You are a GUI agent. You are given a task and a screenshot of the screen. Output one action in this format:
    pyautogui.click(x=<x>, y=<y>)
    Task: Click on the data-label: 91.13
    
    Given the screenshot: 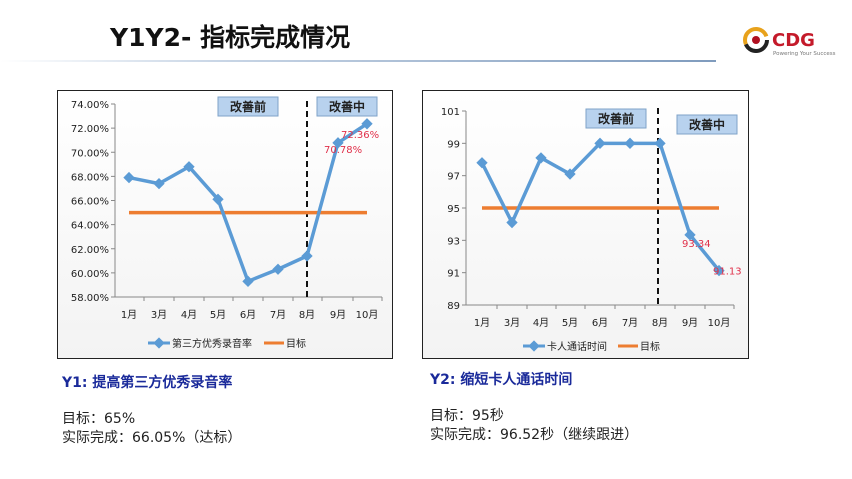 What is the action you would take?
    pyautogui.click(x=727, y=272)
    